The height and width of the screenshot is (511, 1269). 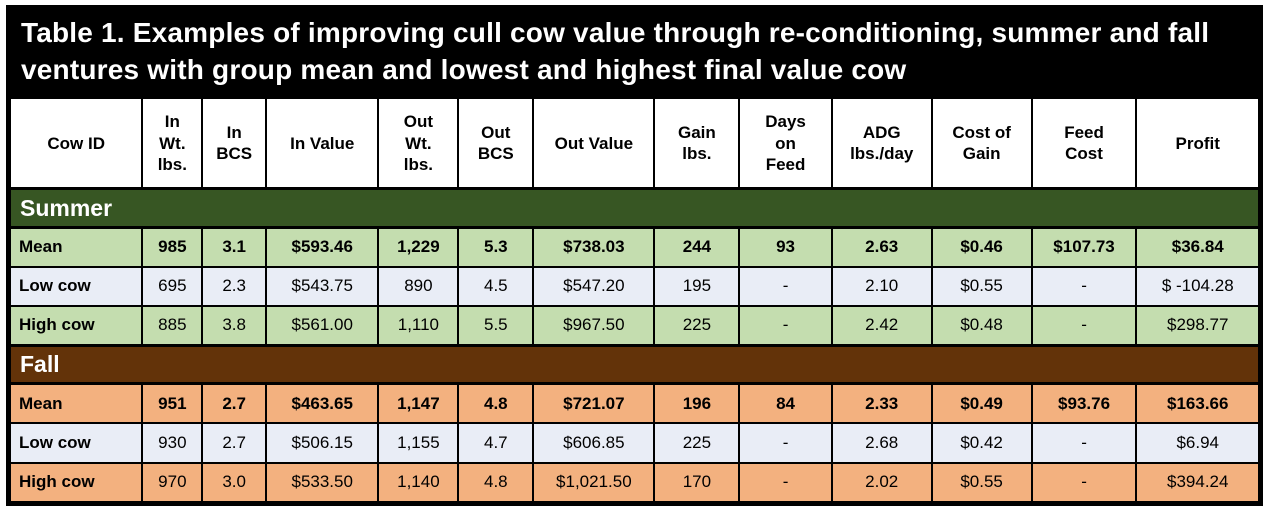 I want to click on column-header: Cow ID, so click(x=76, y=143).